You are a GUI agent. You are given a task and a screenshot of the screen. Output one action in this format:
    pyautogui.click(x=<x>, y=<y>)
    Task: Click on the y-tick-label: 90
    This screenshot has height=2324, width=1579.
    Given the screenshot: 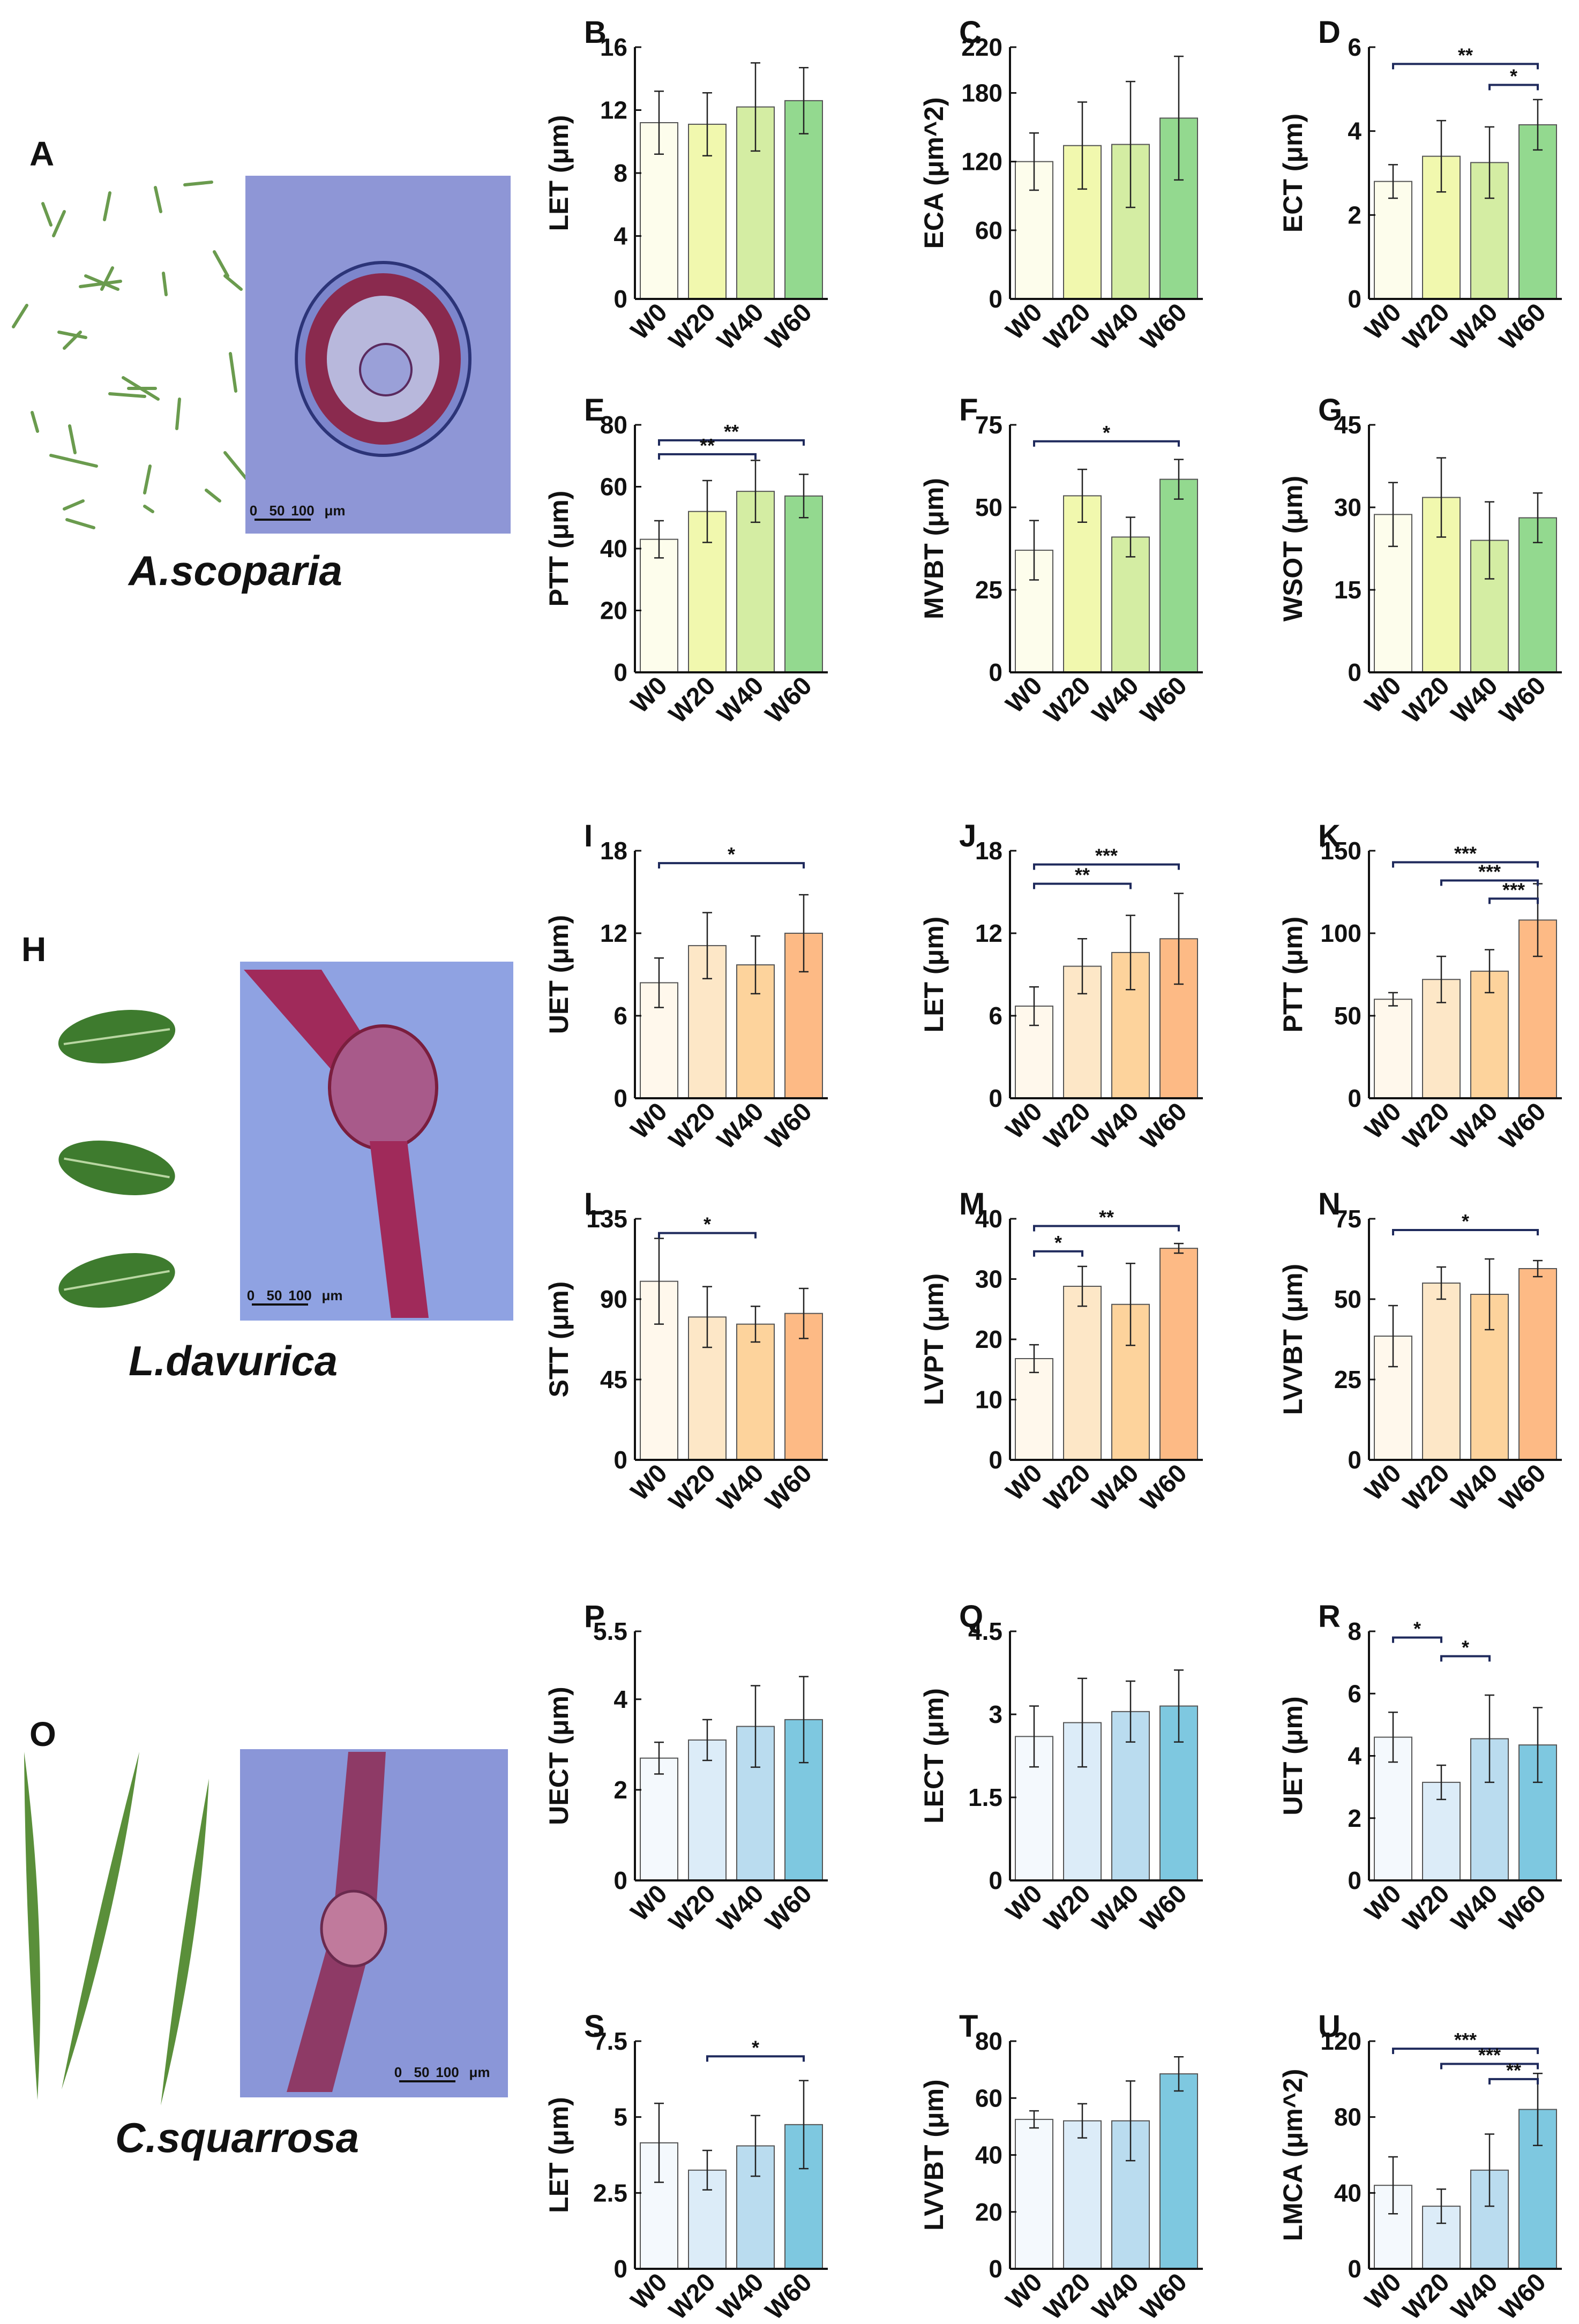 What is the action you would take?
    pyautogui.click(x=613, y=1299)
    